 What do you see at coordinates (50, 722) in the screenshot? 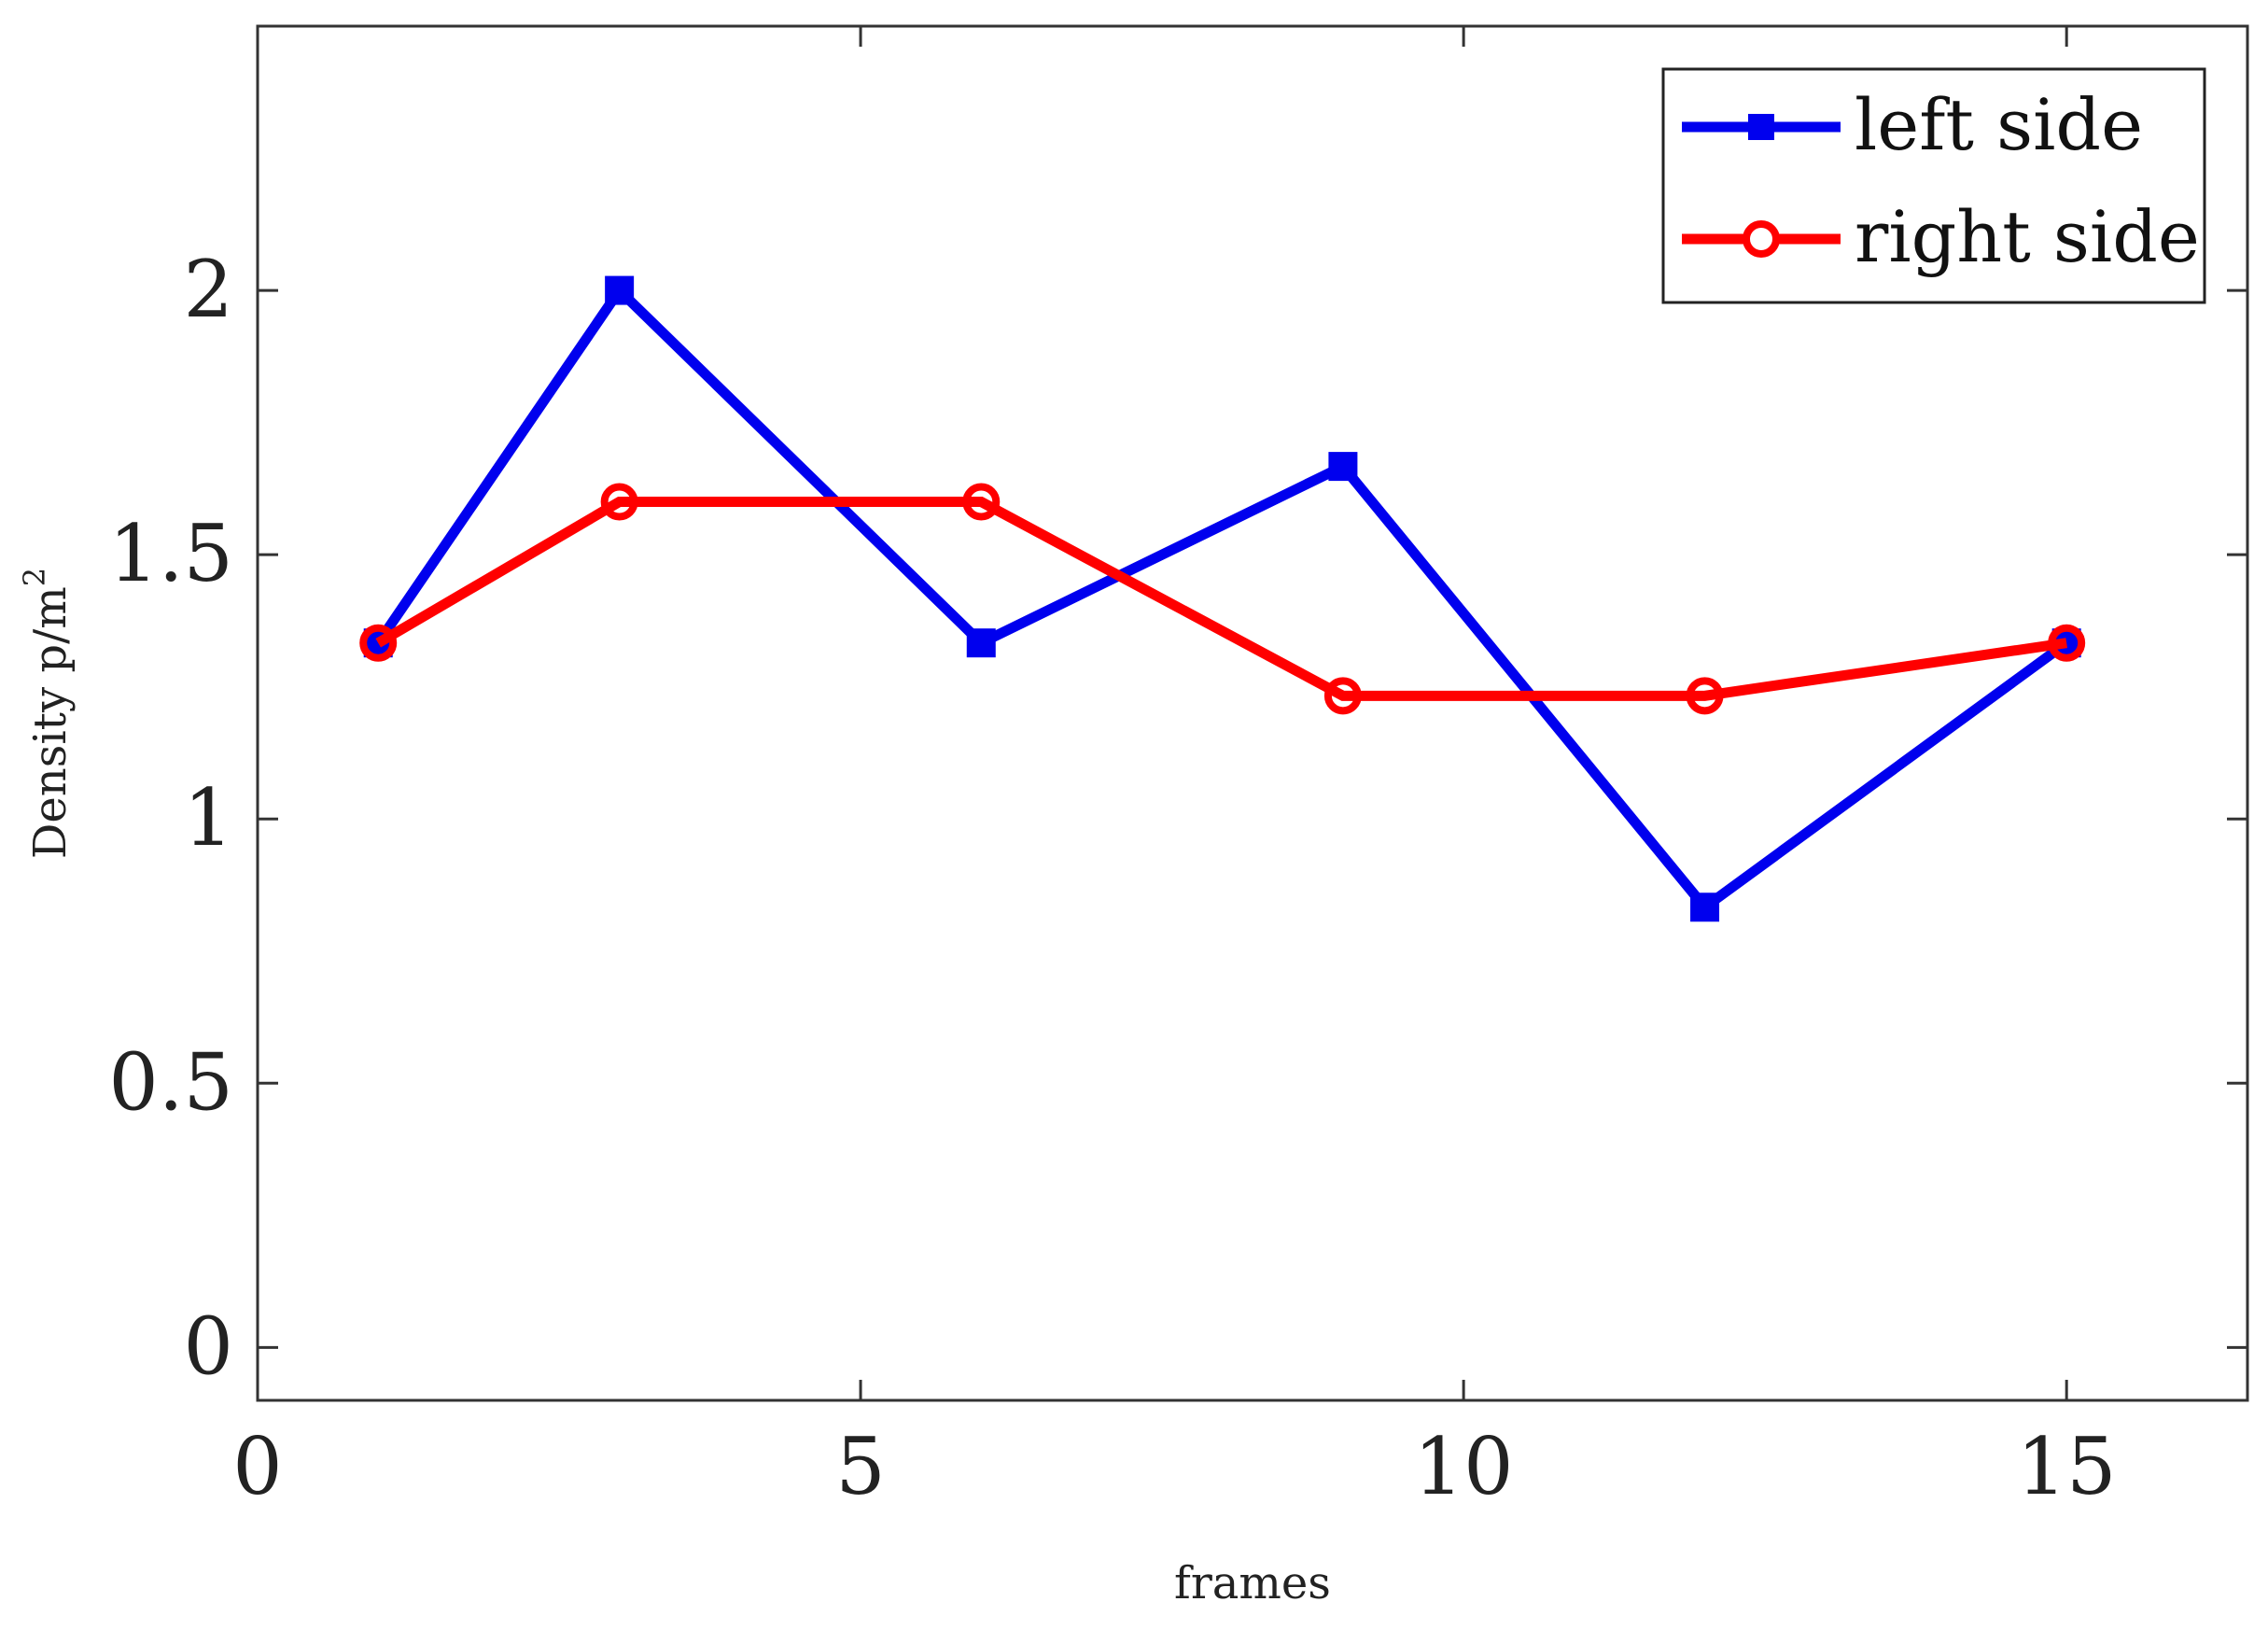
I see `y-axis-title-main: Density p/m` at bounding box center [50, 722].